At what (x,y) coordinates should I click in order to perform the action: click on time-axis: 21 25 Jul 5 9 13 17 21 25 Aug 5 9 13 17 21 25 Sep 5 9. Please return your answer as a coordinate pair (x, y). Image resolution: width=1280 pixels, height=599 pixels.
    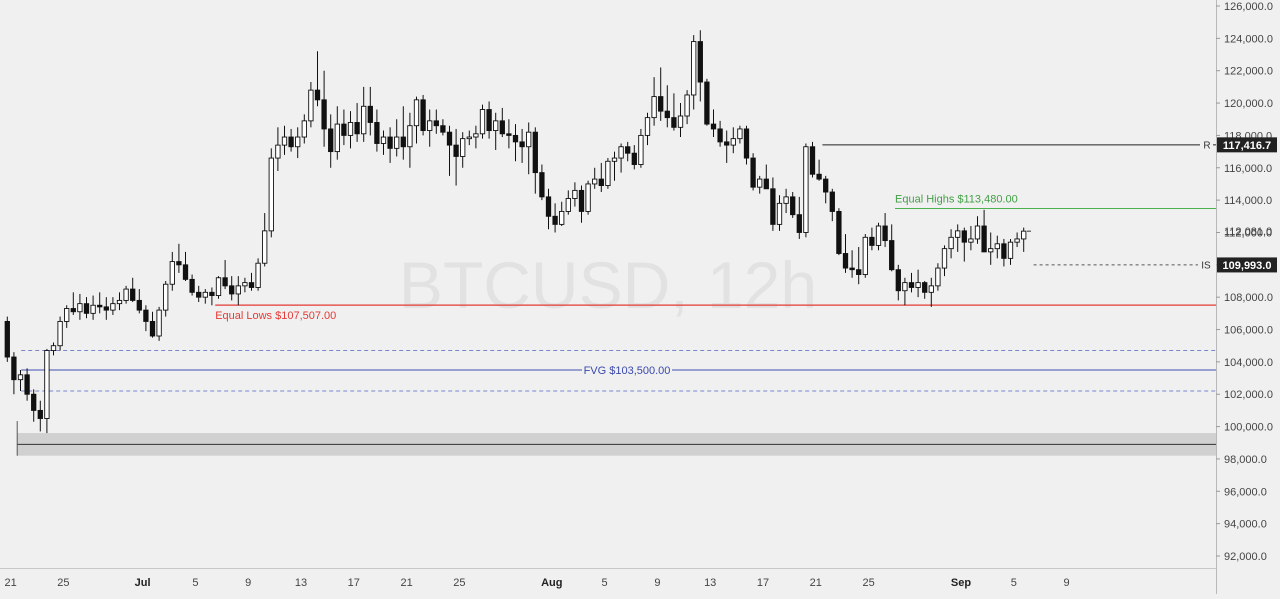
    Looking at the image, I should click on (536, 583).